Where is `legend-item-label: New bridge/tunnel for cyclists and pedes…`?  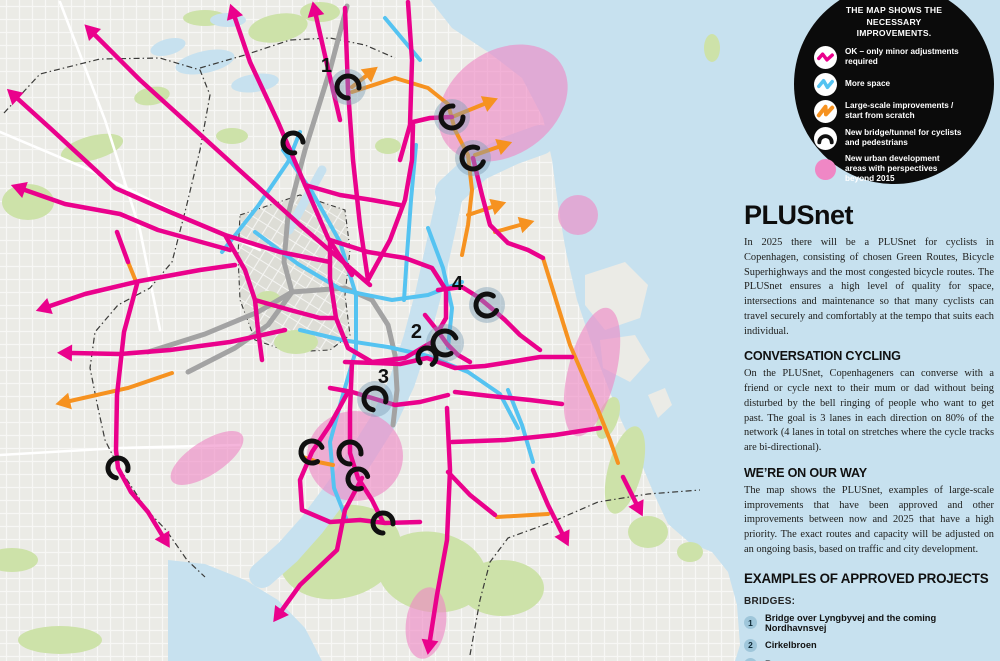
legend-item-label: New bridge/tunnel for cyclists and pedes… is located at coordinates (903, 138).